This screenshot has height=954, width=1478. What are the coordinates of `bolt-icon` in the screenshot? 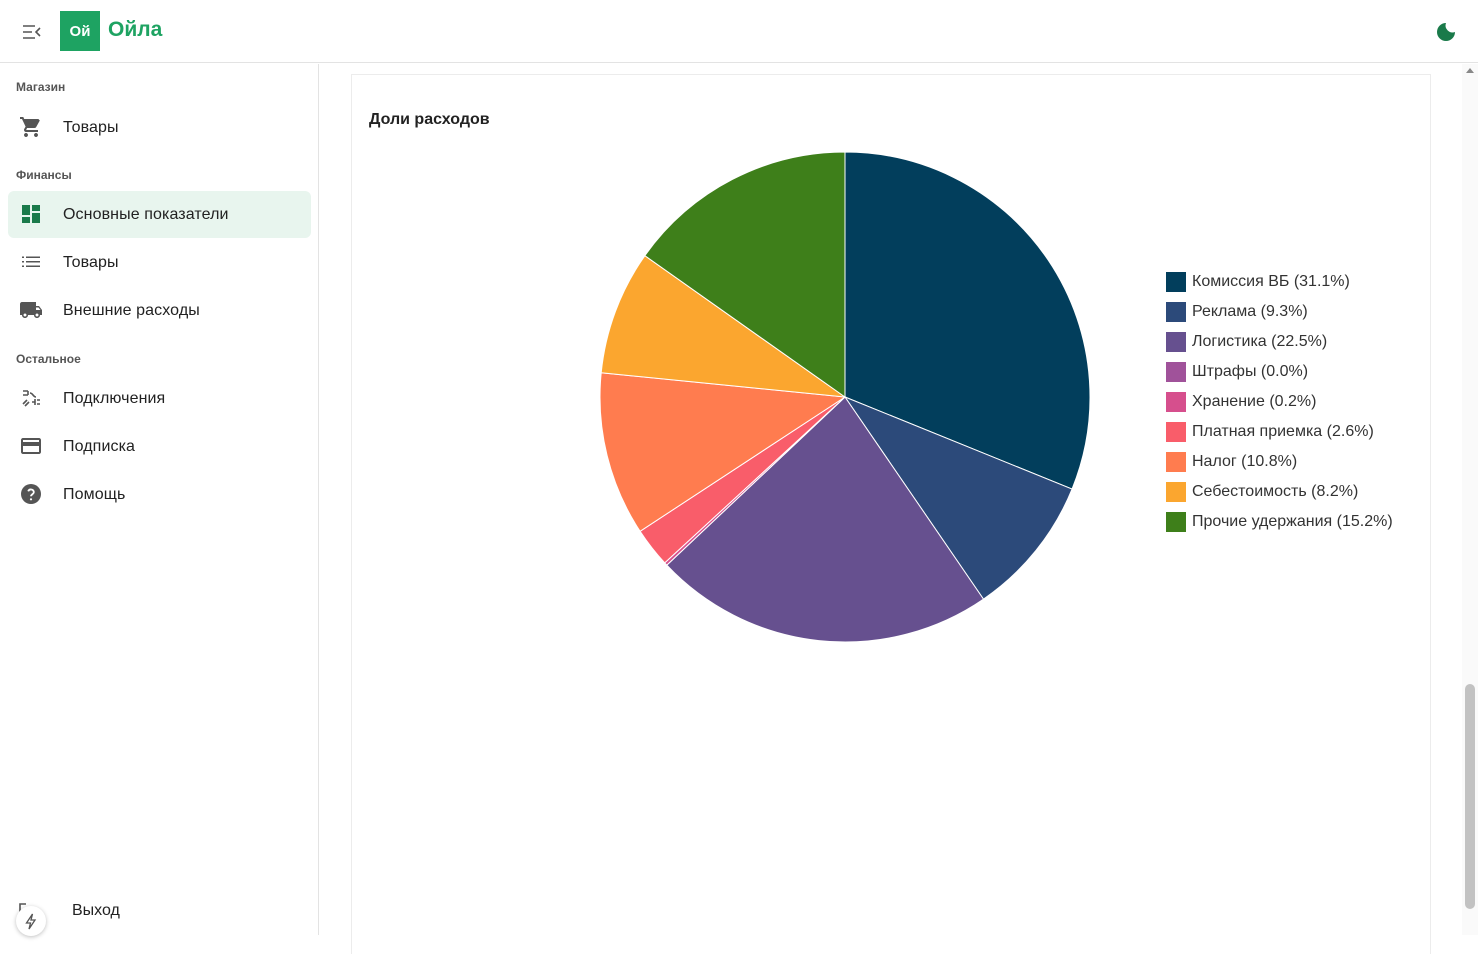 It's located at (31, 921).